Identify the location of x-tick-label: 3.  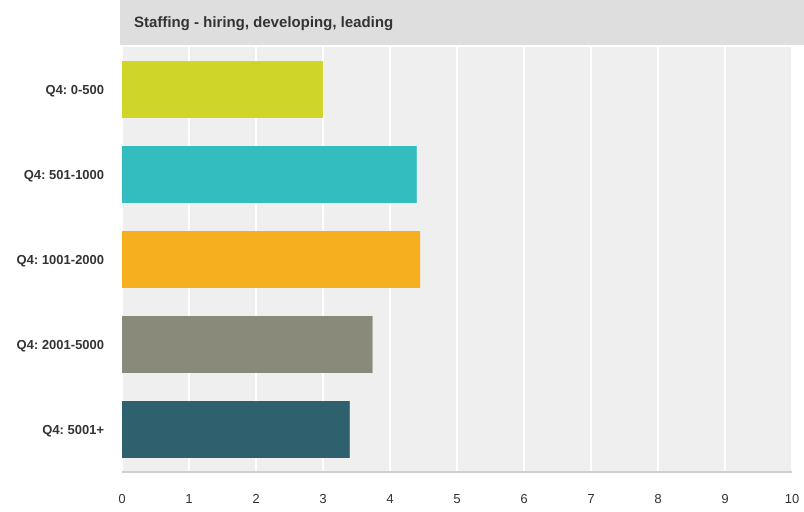
(323, 498).